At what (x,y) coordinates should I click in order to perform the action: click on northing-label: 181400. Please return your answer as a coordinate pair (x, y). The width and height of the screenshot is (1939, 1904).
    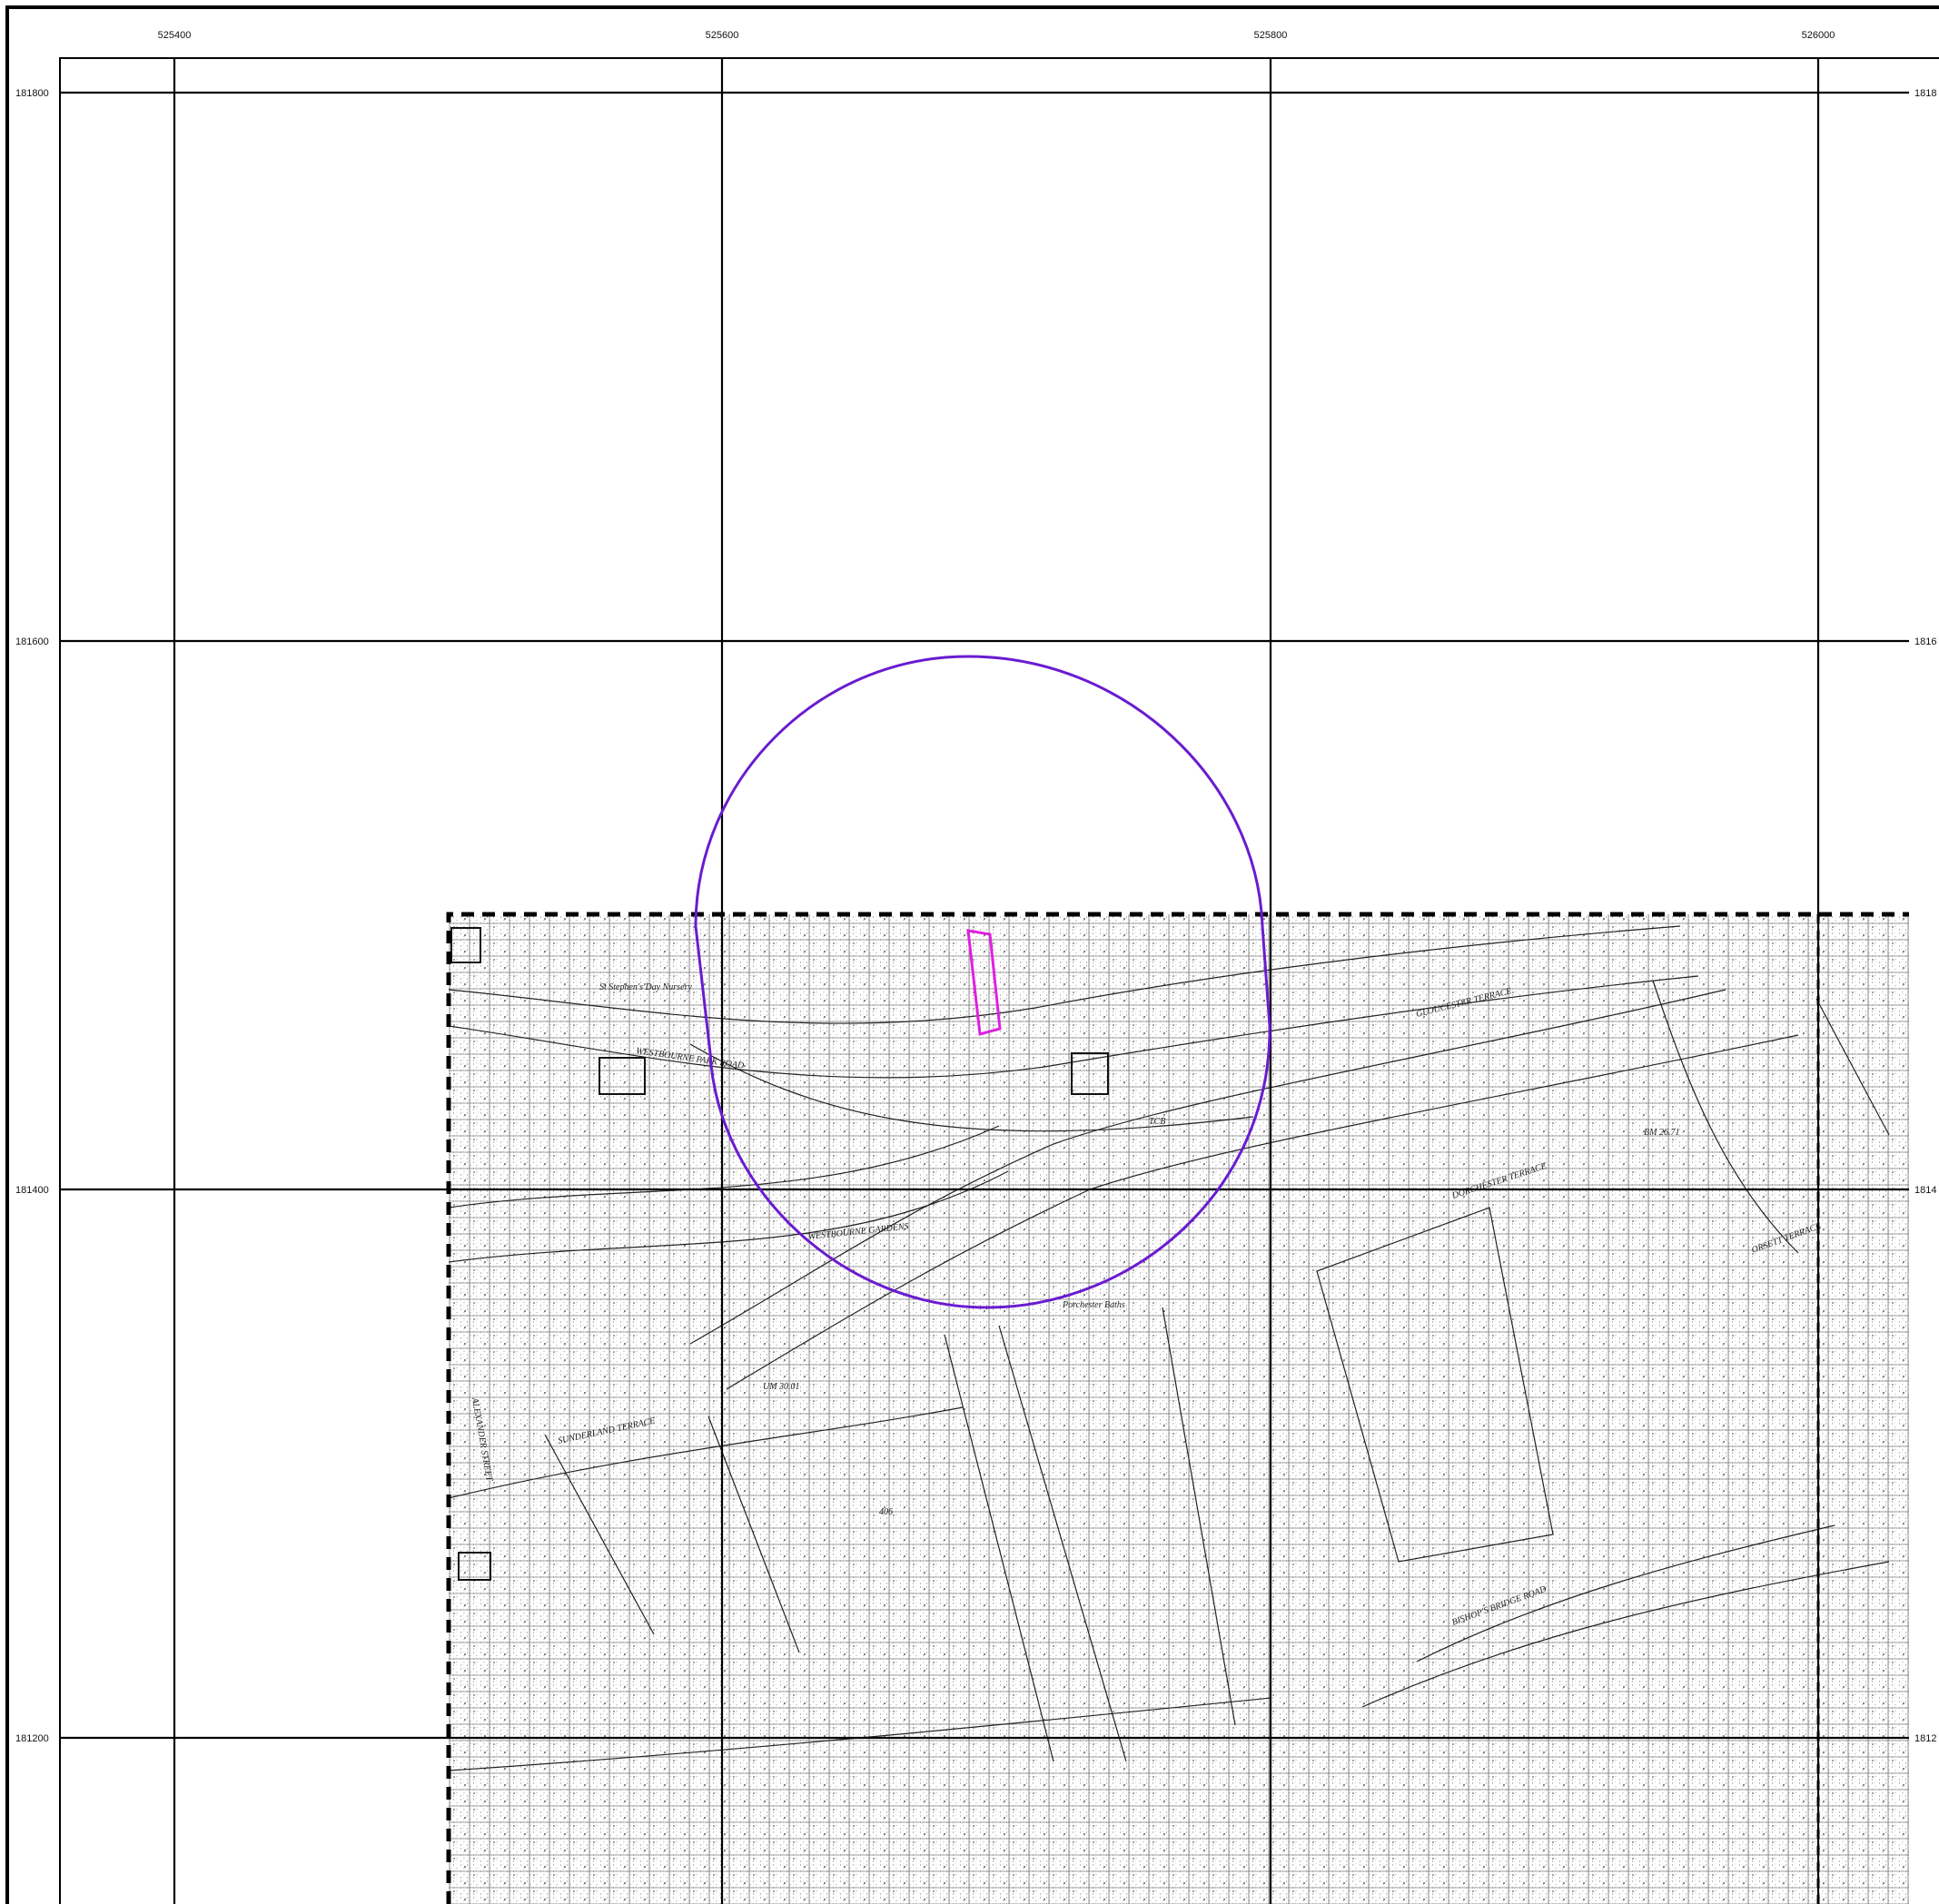
    Looking at the image, I should click on (32, 1191).